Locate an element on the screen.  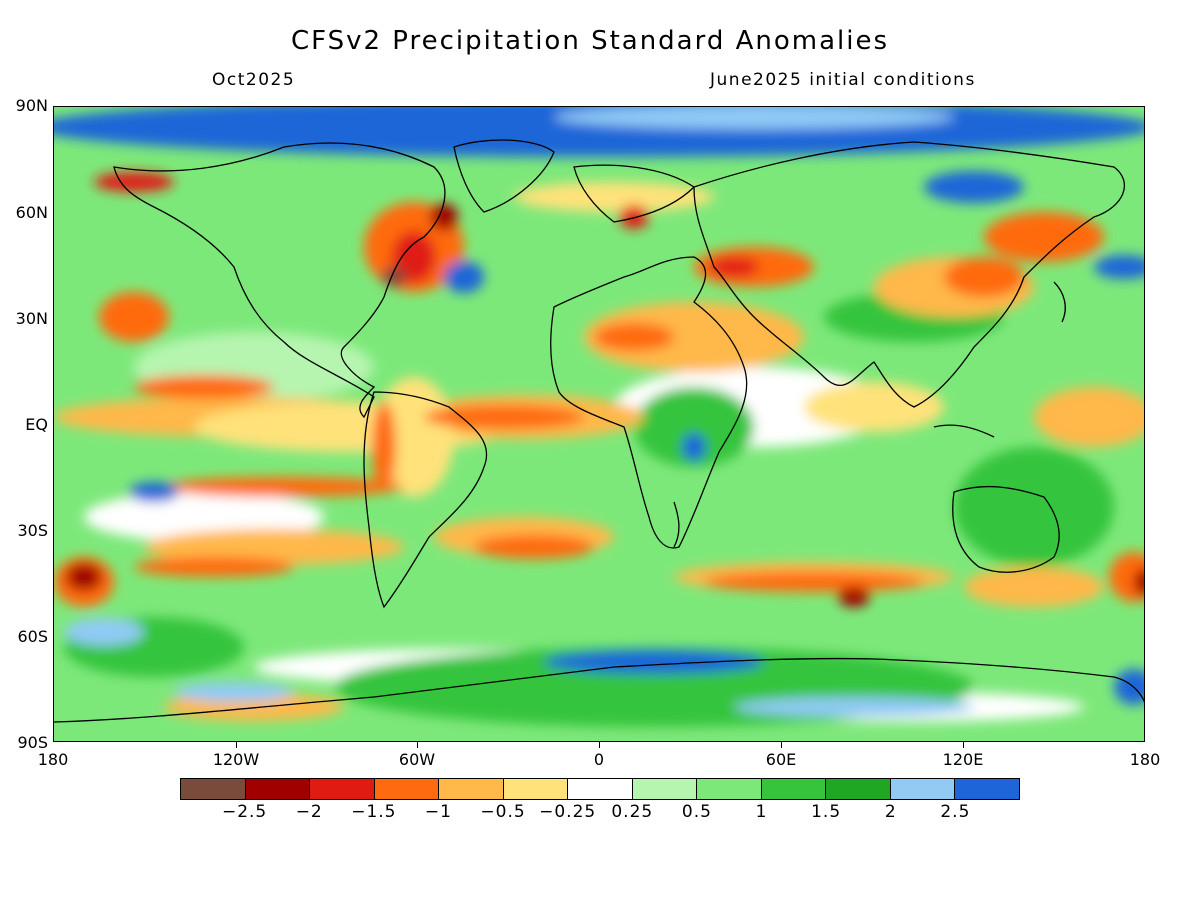
colorbar-label: −2 is located at coordinates (309, 812).